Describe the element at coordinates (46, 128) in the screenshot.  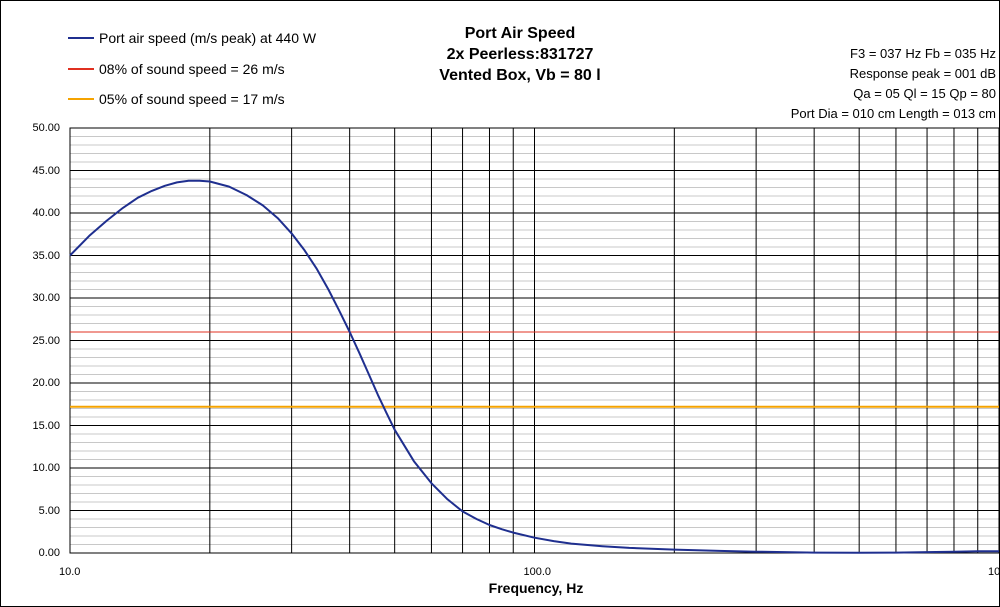
I see `y-tick-label: 50.00` at that location.